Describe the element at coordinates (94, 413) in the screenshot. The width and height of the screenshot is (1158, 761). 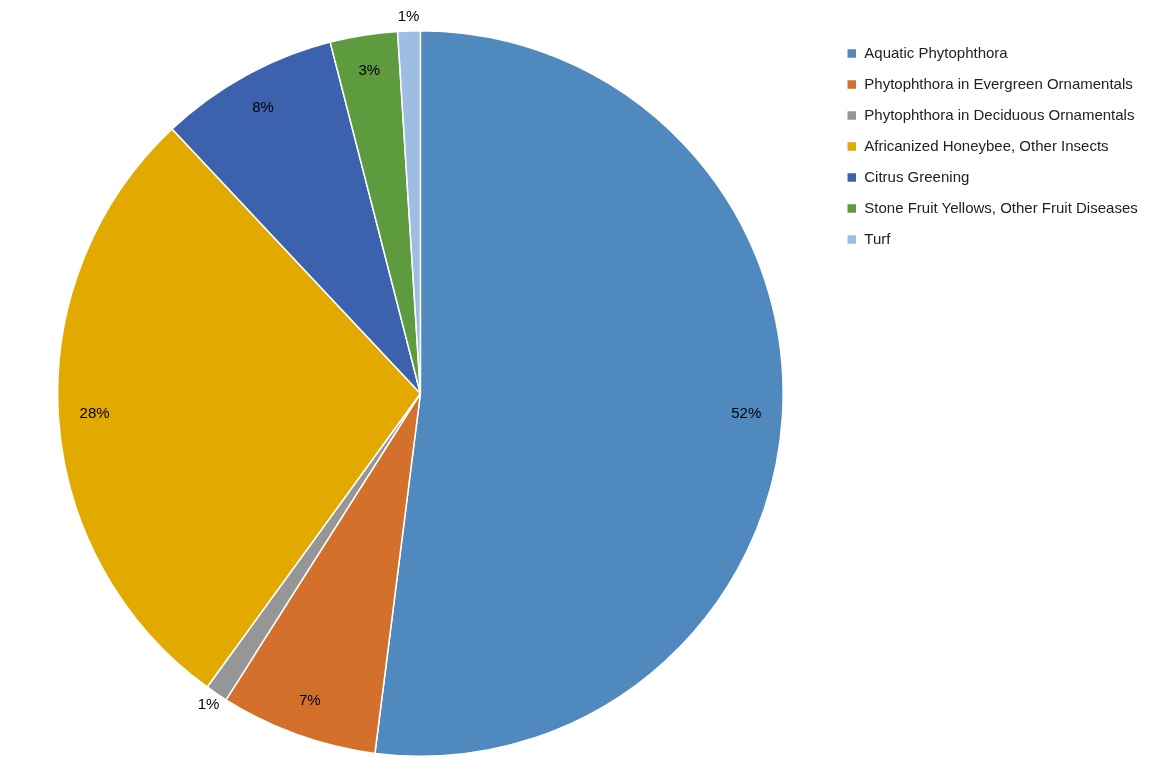
I see `data-label: 28%` at that location.